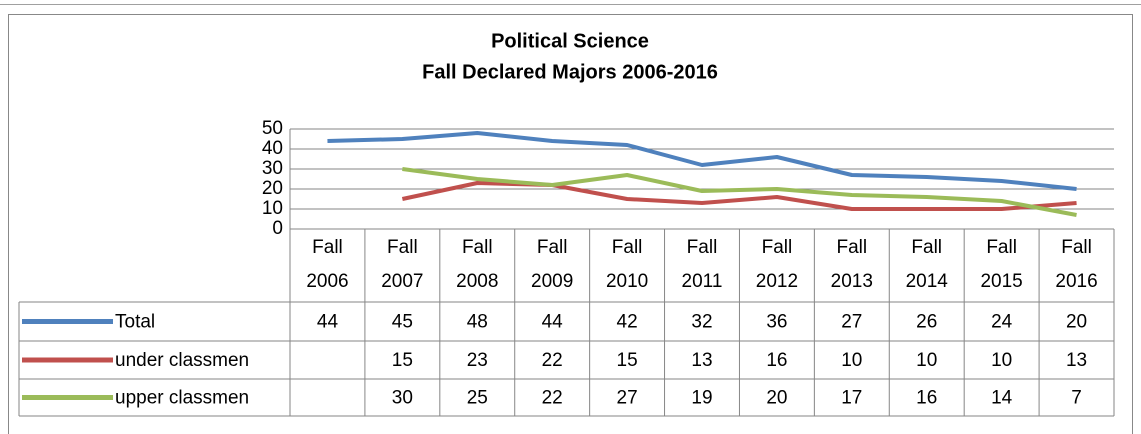 The width and height of the screenshot is (1141, 434). Describe the element at coordinates (1002, 398) in the screenshot. I see `table-value: 14` at that location.